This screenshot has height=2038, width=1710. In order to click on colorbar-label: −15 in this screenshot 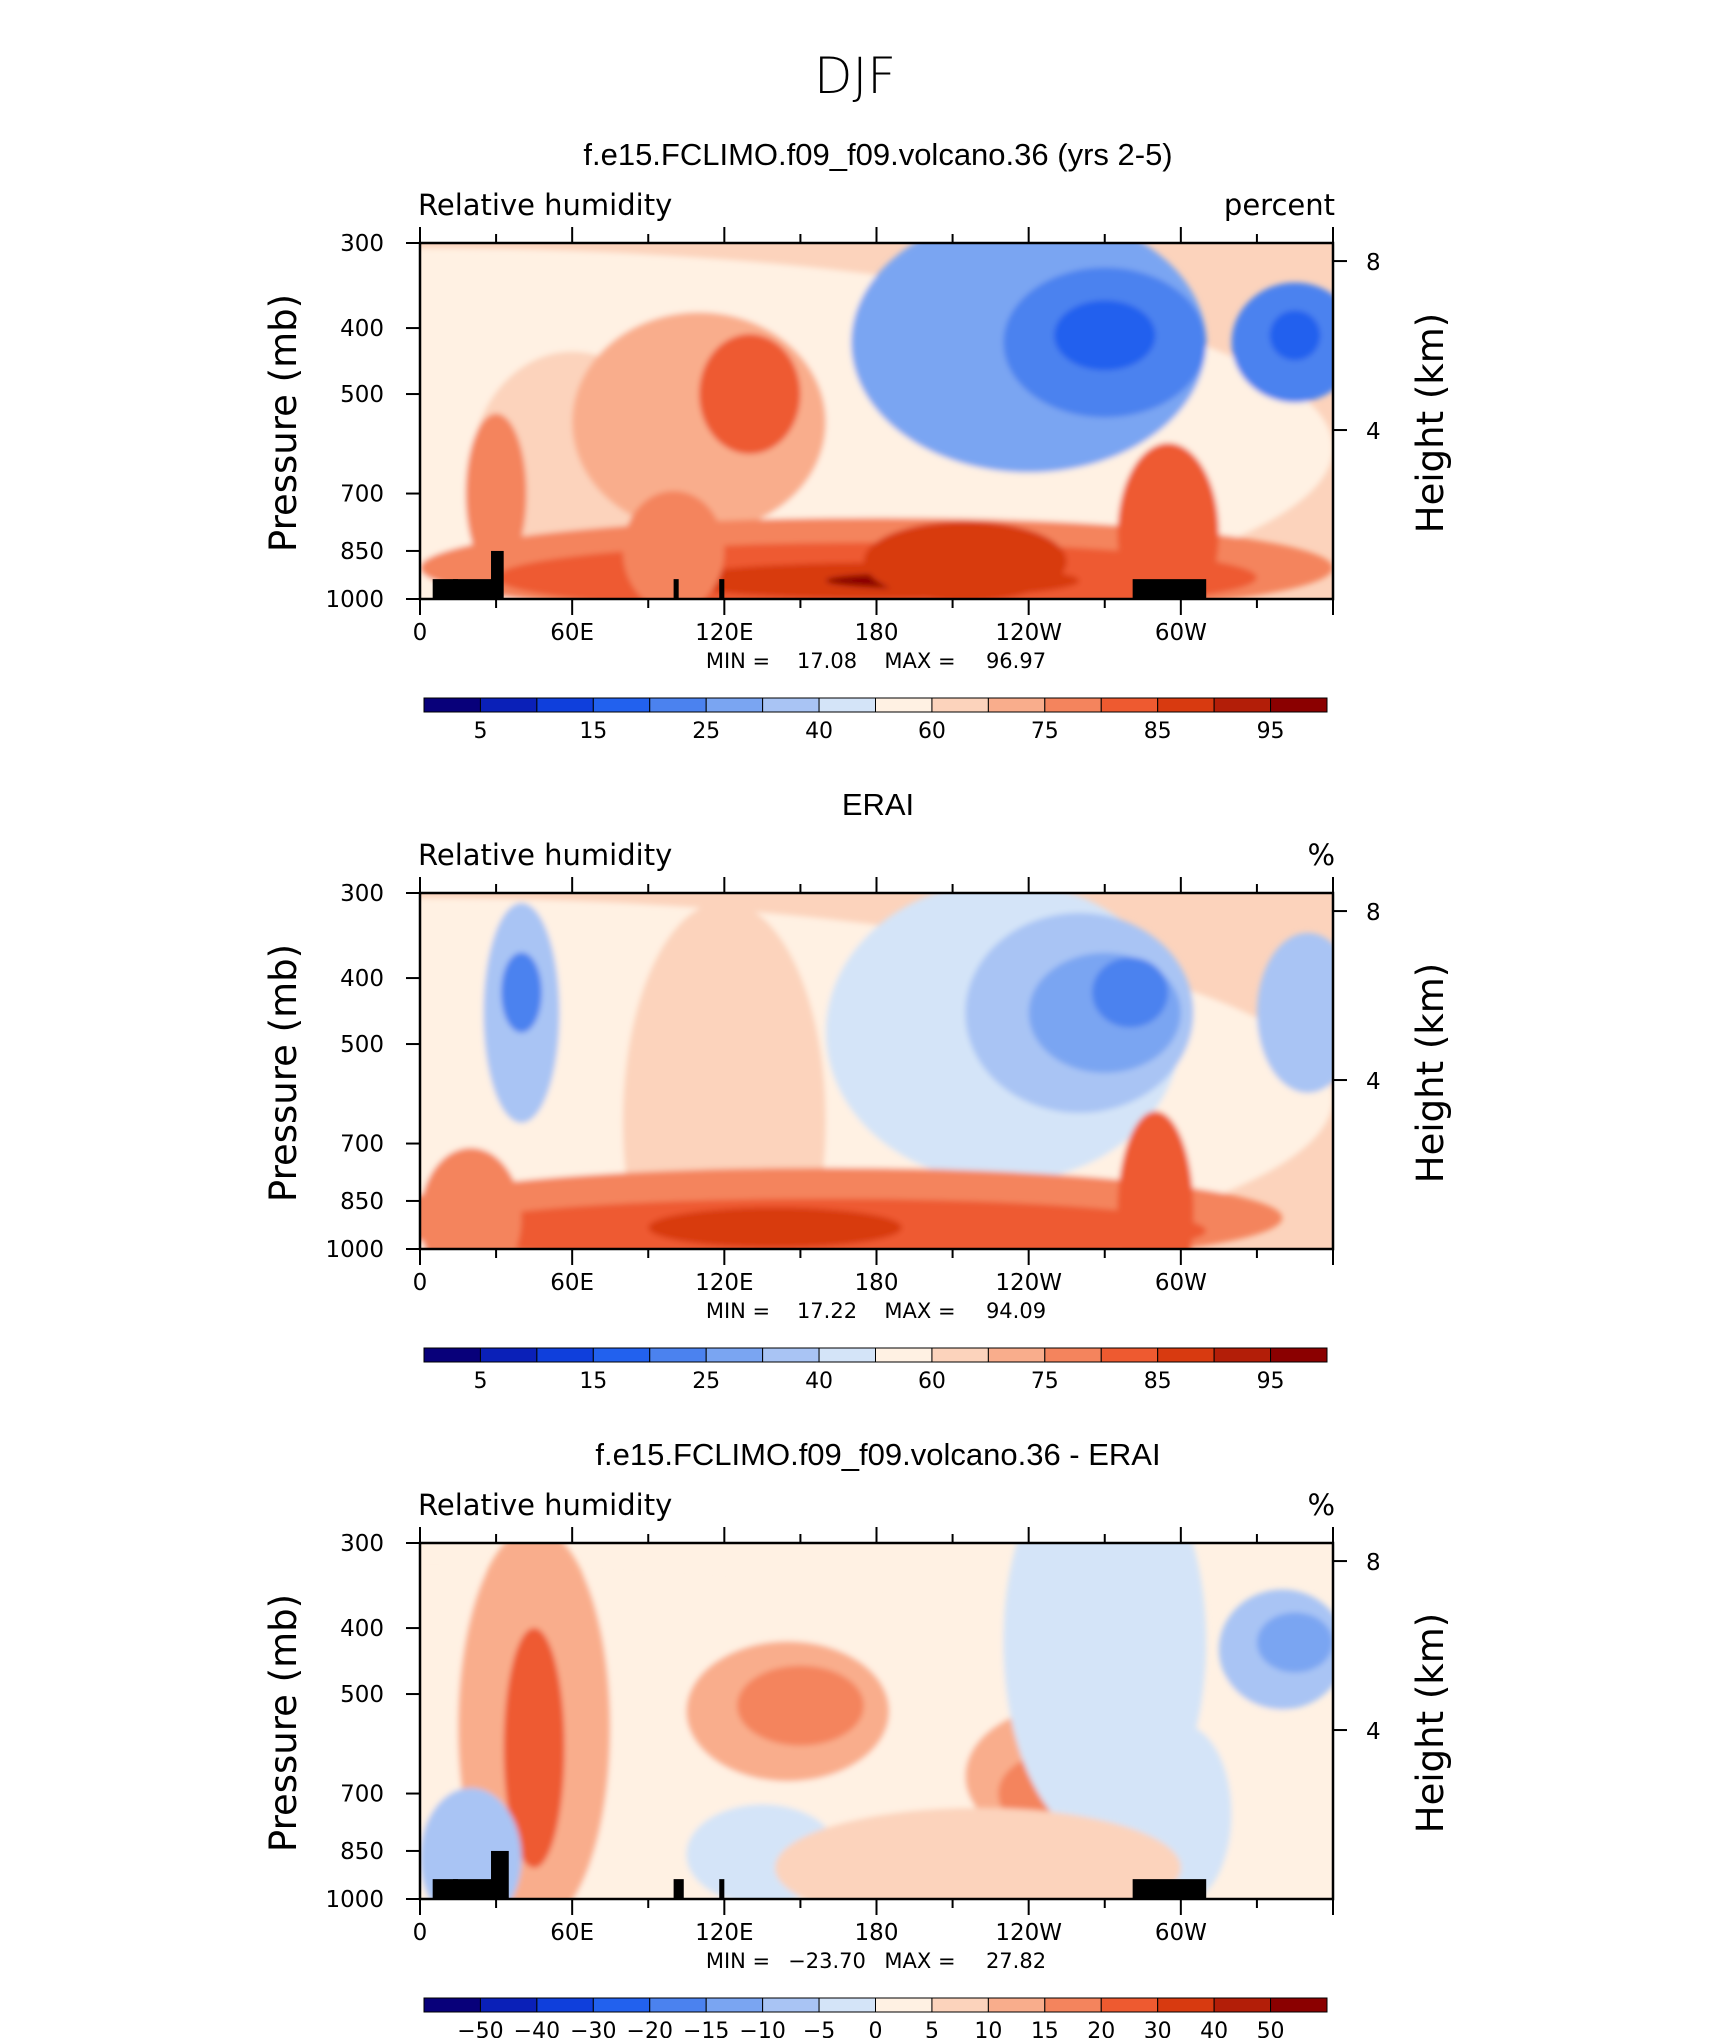, I will do `click(706, 2028)`.